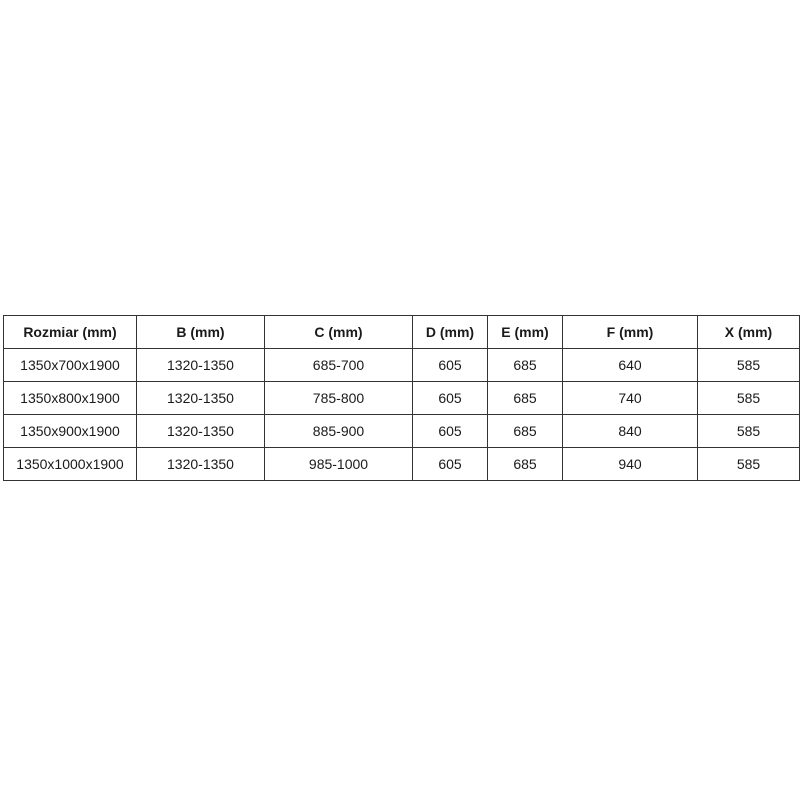 Image resolution: width=800 pixels, height=800 pixels. I want to click on table-cell: 885-900, so click(338, 431).